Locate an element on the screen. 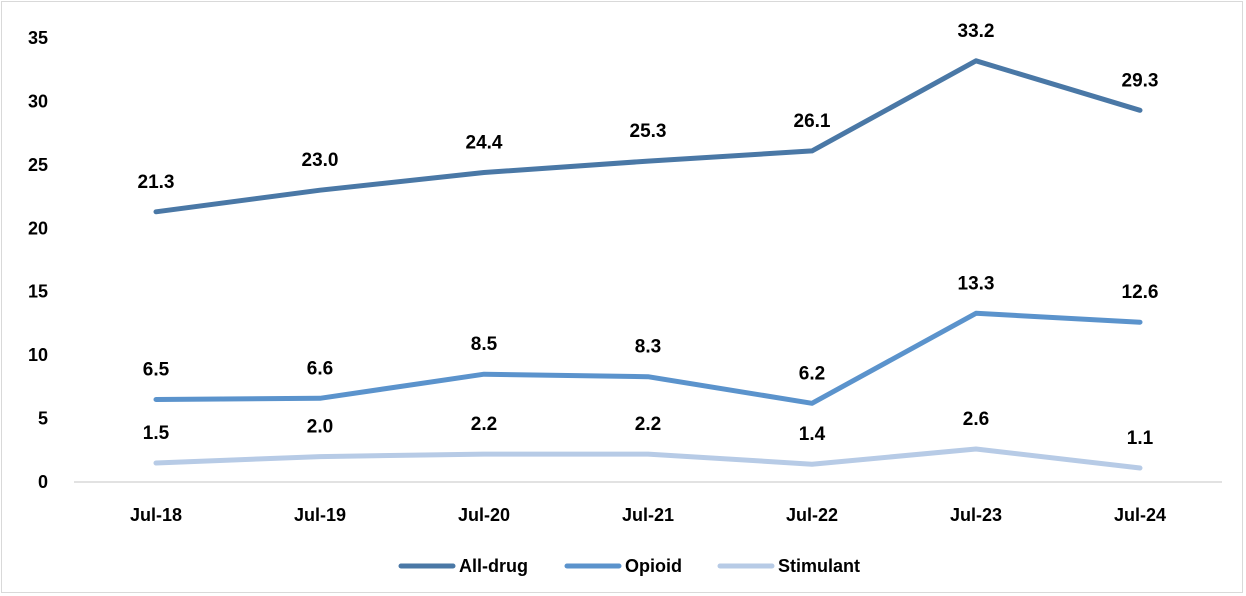 The image size is (1246, 596). data-label: 8.3 is located at coordinates (648, 347).